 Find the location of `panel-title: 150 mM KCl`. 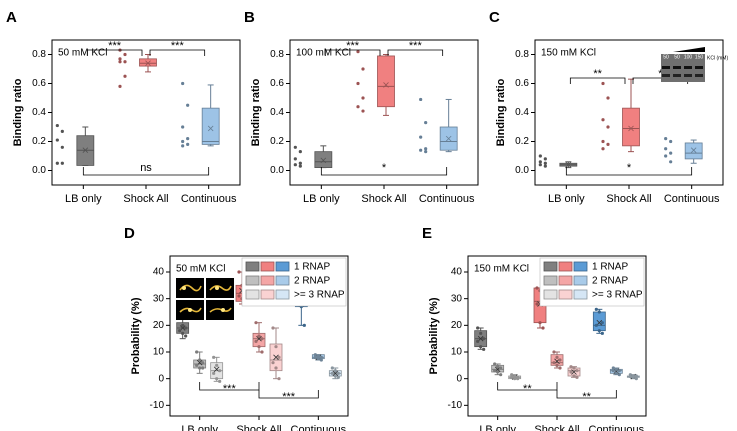

panel-title: 150 mM KCl is located at coordinates (501, 269).